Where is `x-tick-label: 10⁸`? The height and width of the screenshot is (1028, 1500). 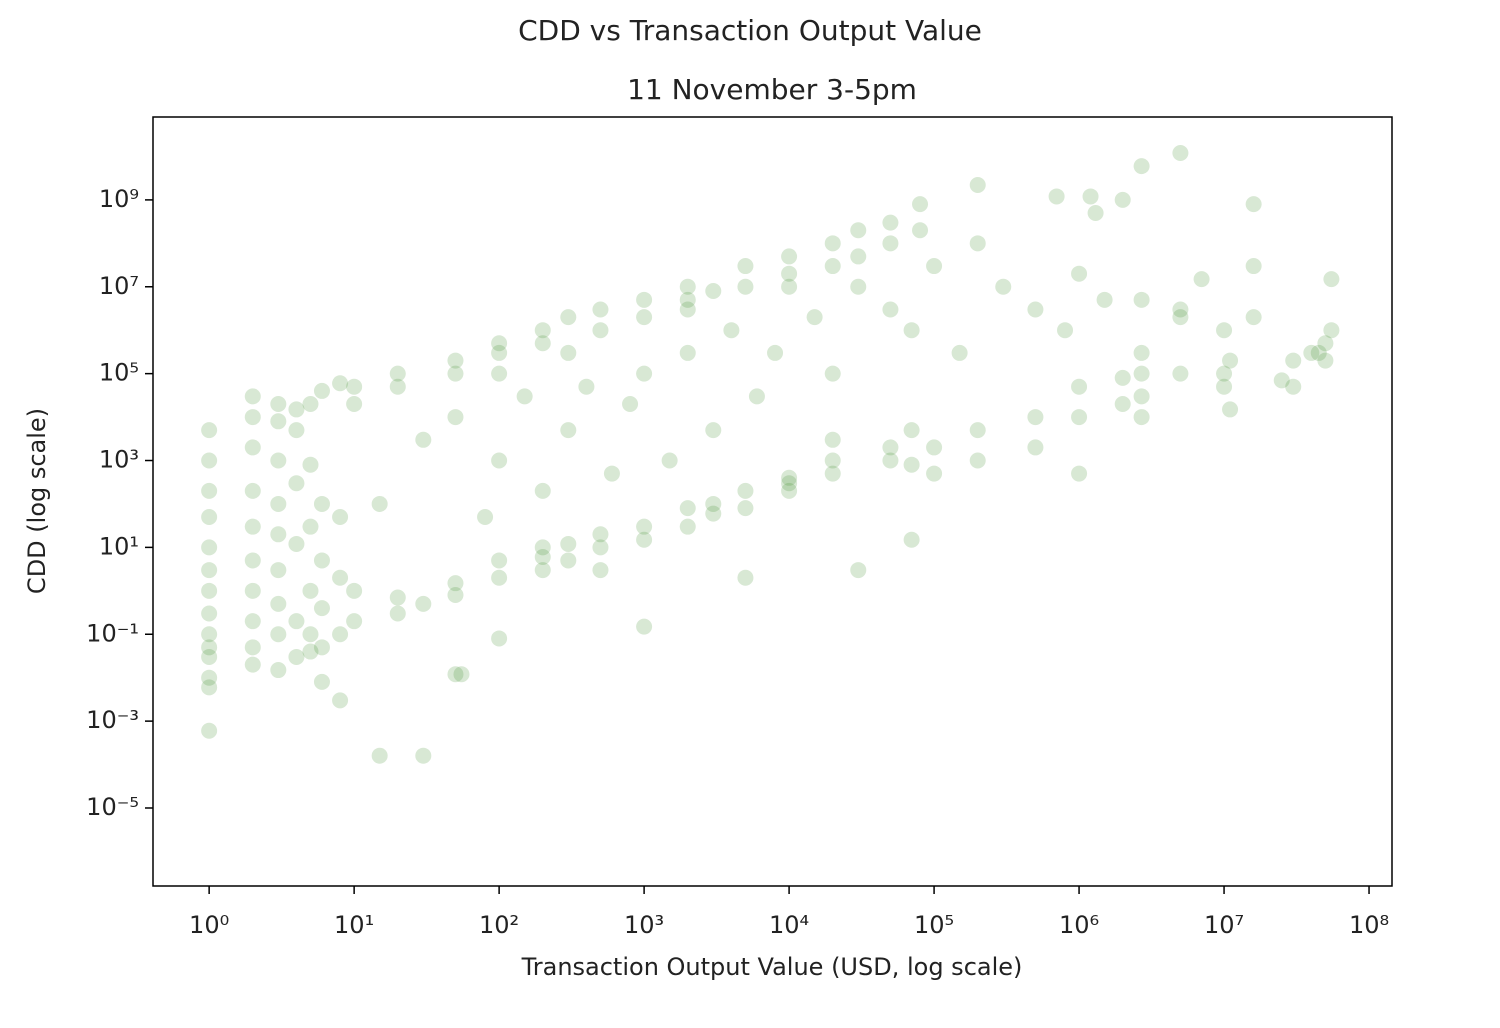 x-tick-label: 10⁸ is located at coordinates (1369, 925).